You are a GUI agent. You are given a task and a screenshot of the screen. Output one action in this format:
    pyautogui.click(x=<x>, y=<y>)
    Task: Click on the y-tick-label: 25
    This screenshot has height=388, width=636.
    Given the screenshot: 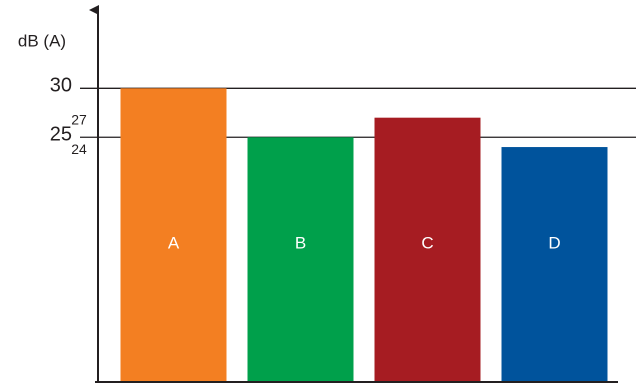 What is the action you would take?
    pyautogui.click(x=61, y=135)
    